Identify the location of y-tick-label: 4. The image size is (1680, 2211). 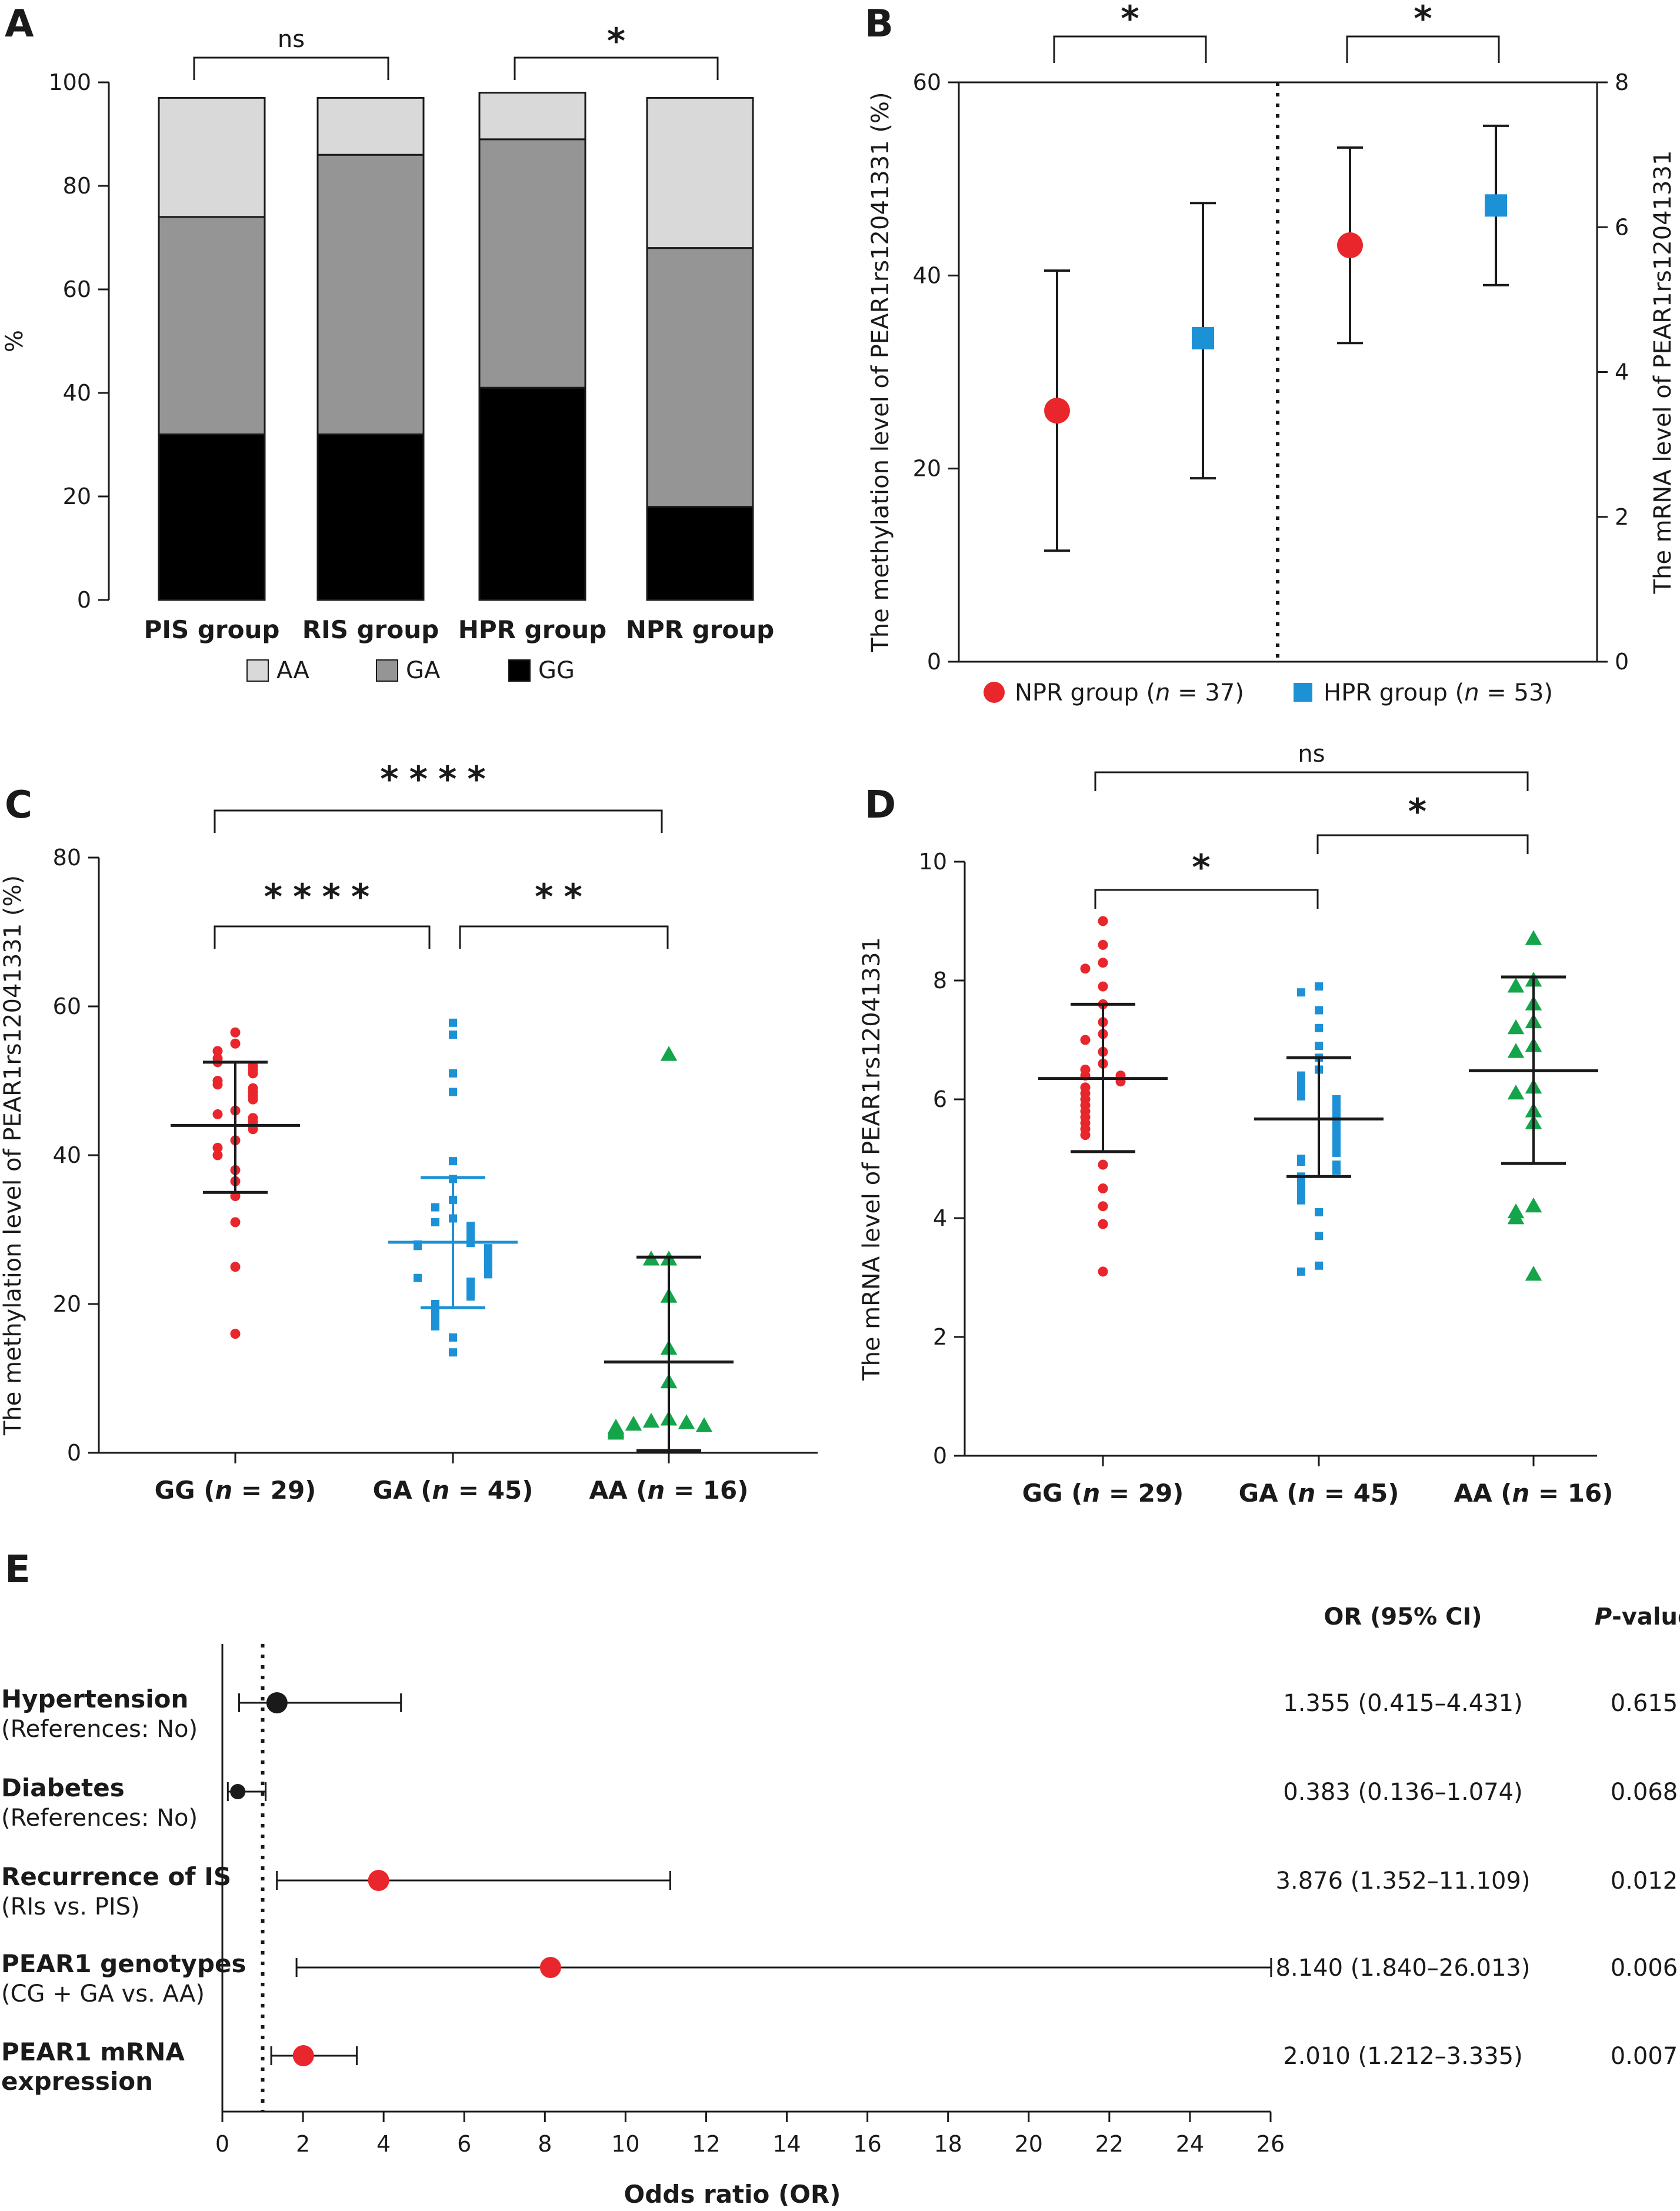
(940, 1218).